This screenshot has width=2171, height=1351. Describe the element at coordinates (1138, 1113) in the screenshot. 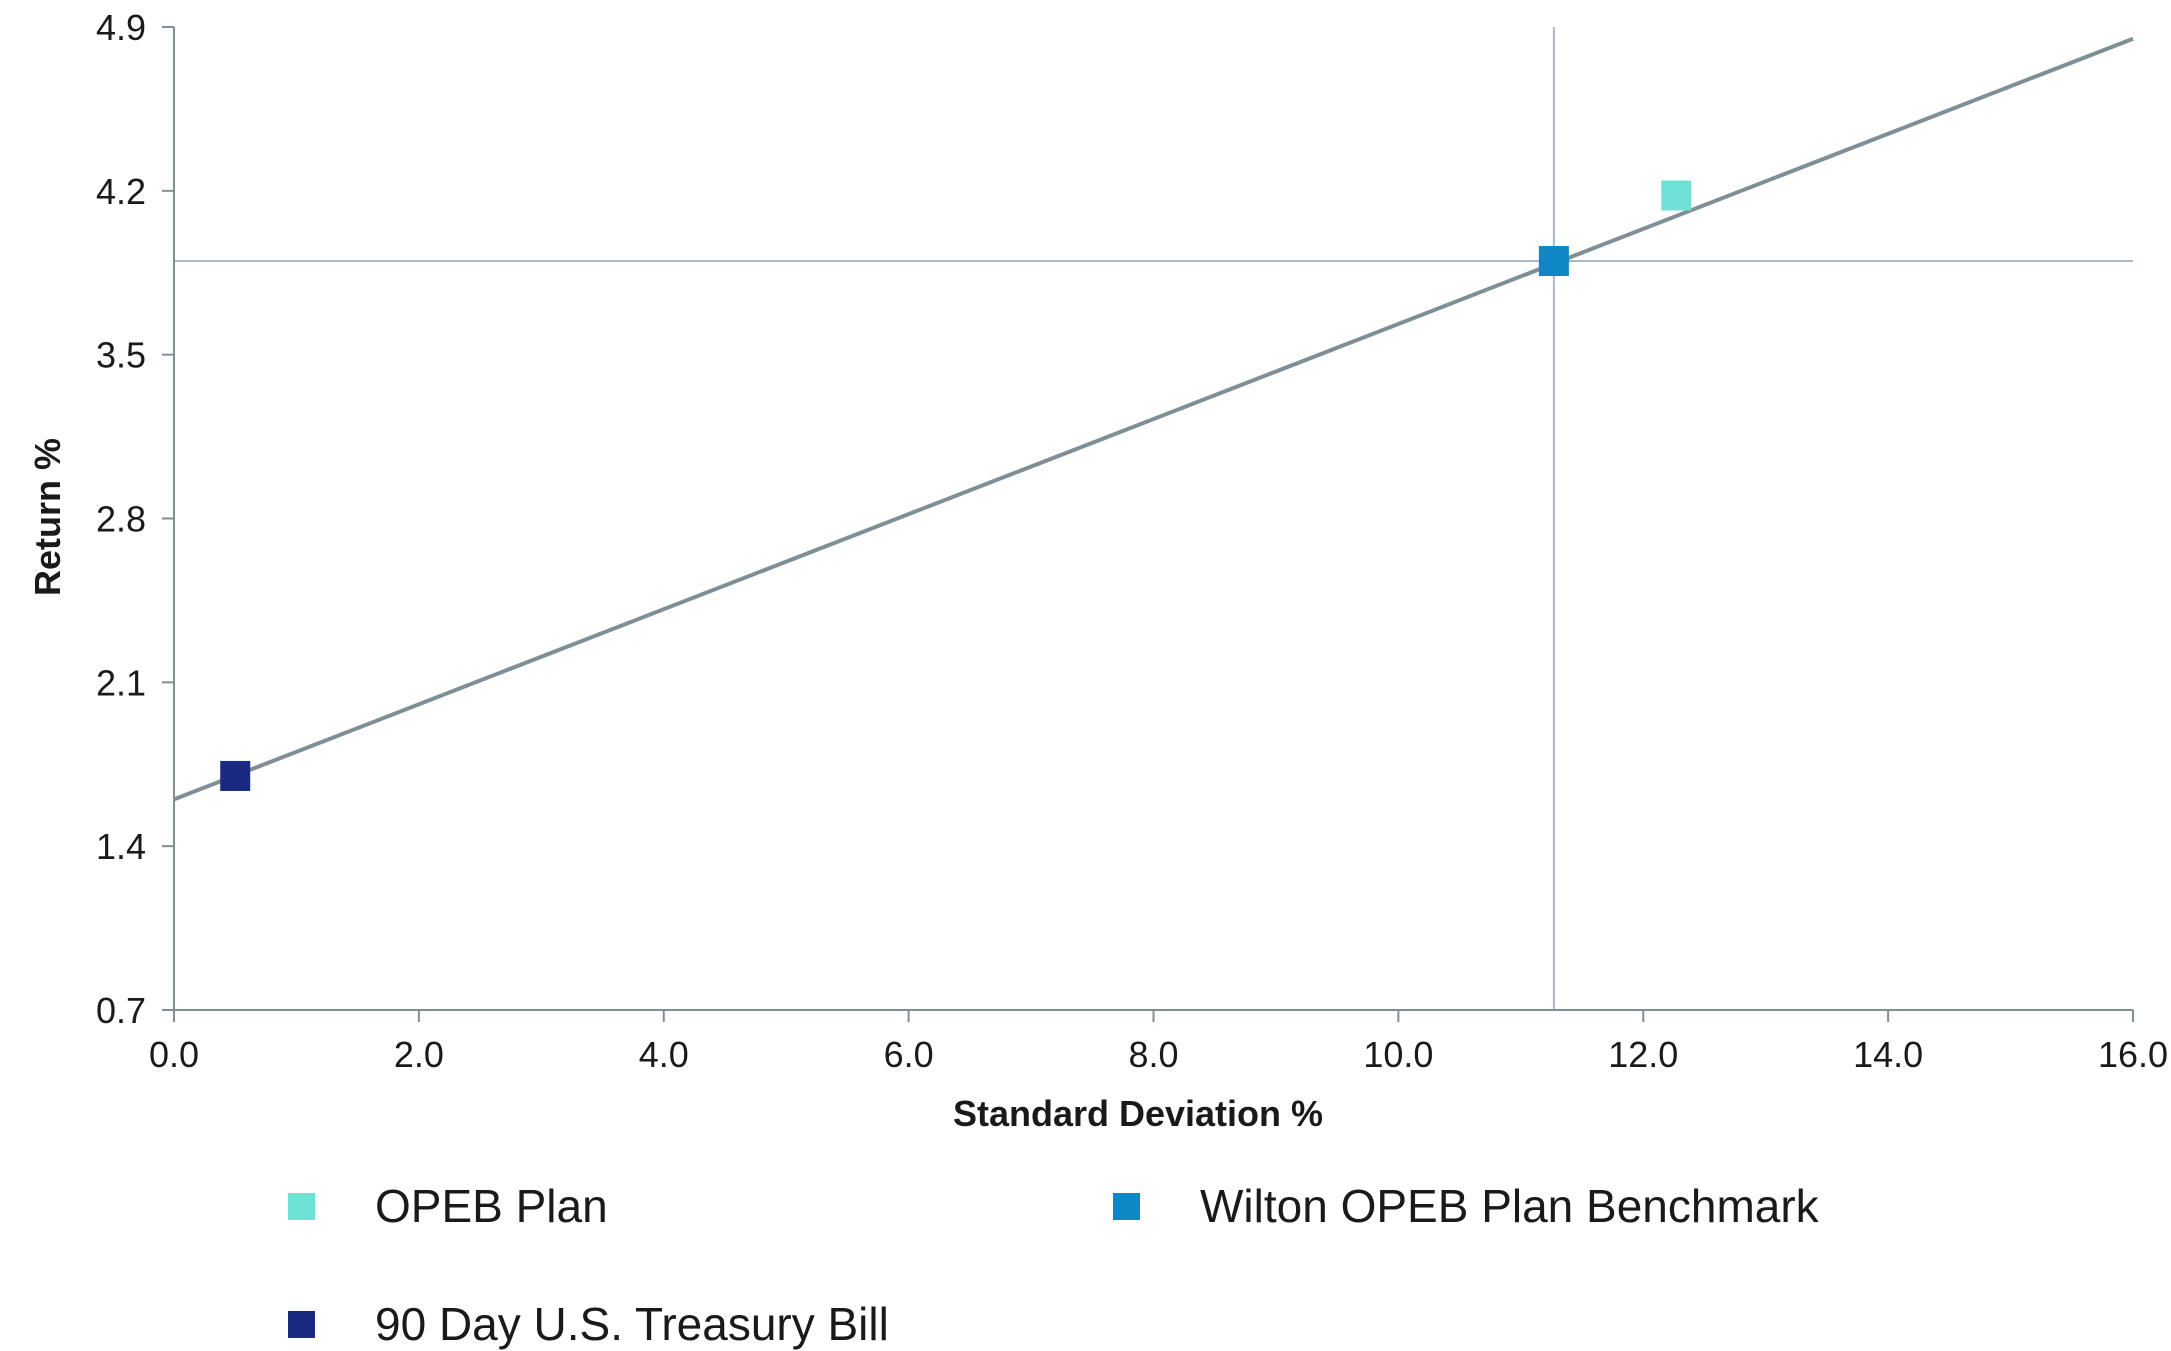

I see `x-axis-title: Standard Deviation %` at that location.